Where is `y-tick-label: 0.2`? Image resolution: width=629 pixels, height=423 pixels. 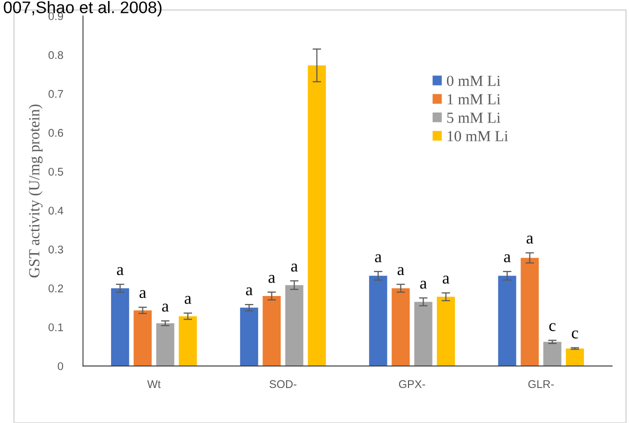 y-tick-label: 0.2 is located at coordinates (55, 288).